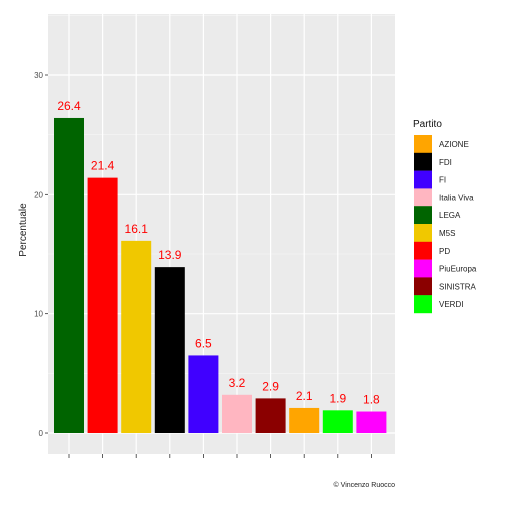  What do you see at coordinates (38, 194) in the screenshot?
I see `y-tick-label: 20` at bounding box center [38, 194].